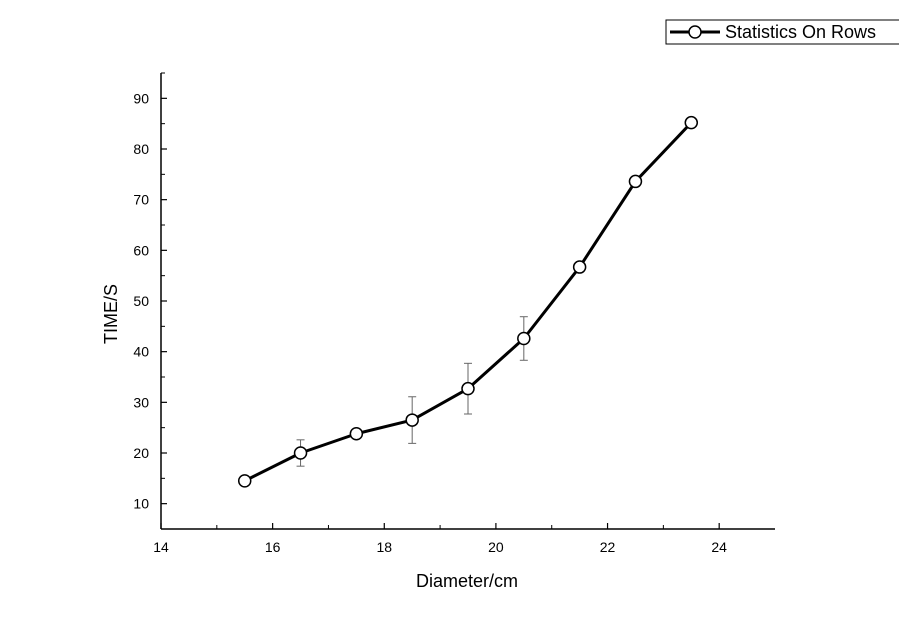 This screenshot has width=899, height=640. I want to click on y-tick-label: 10, so click(141, 504).